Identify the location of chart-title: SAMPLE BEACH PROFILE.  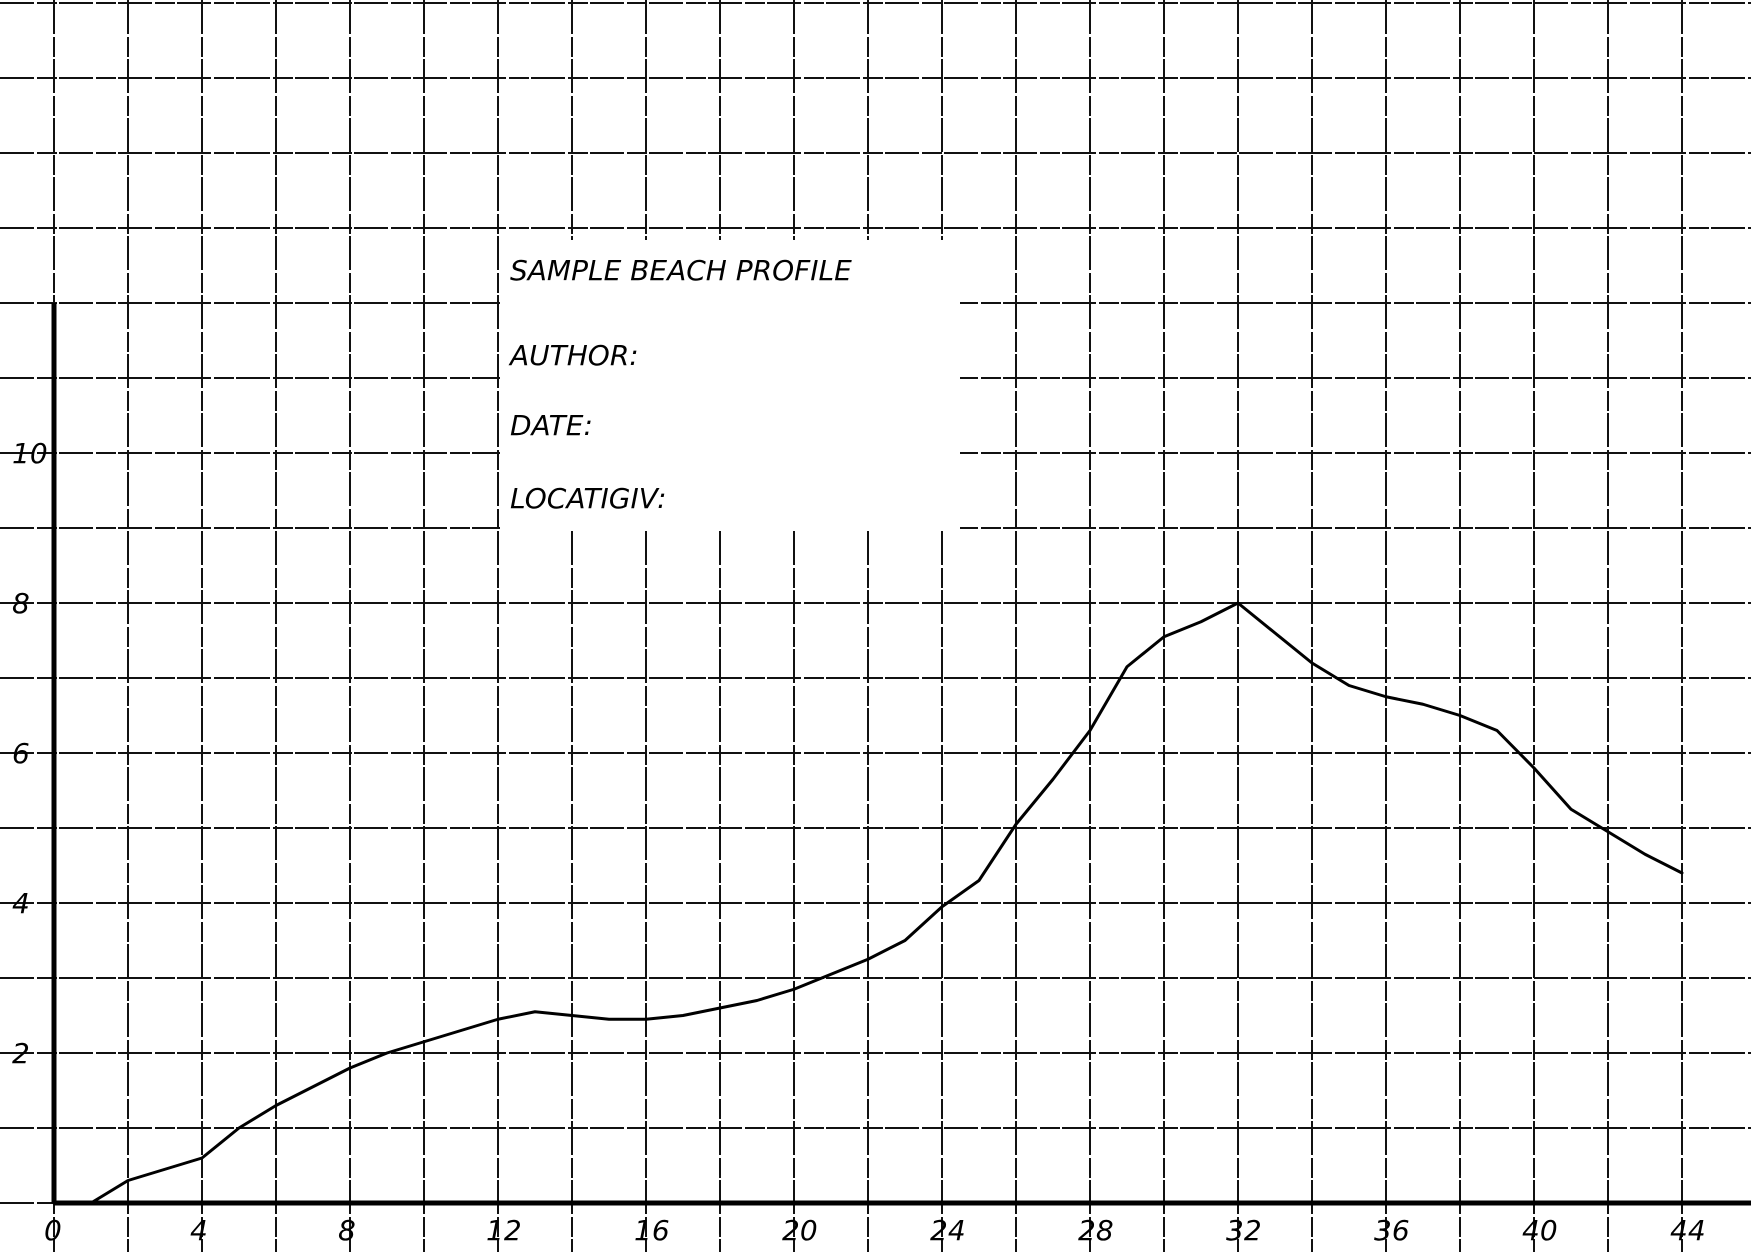
(681, 270).